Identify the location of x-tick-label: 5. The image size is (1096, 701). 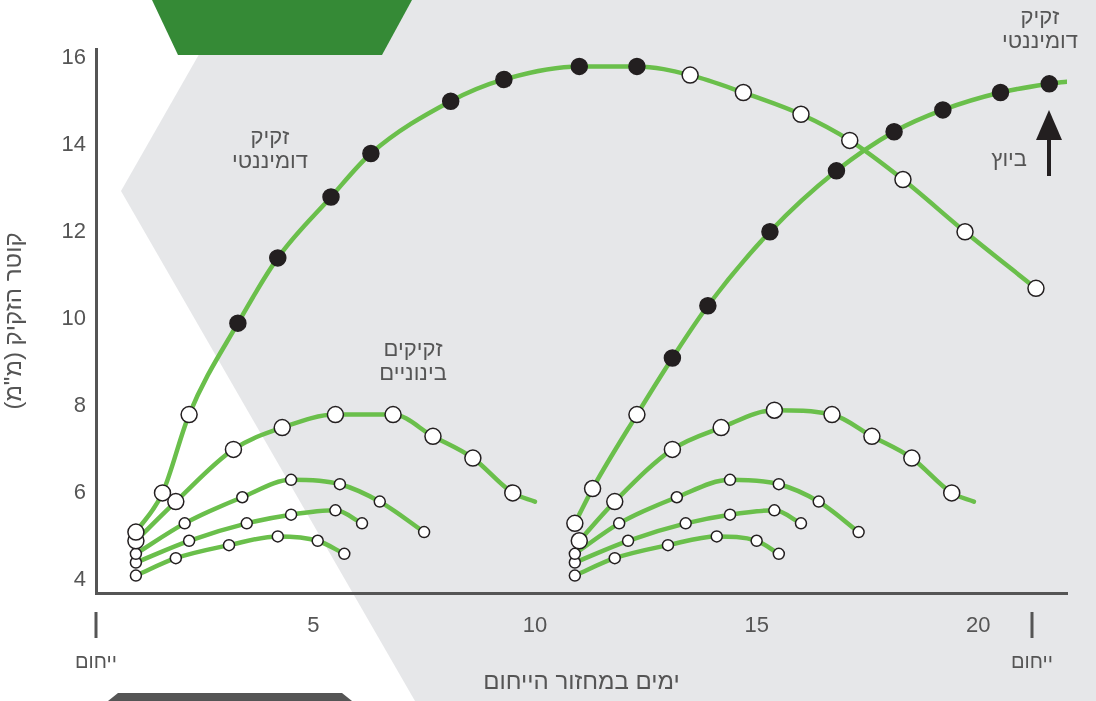
(313, 625).